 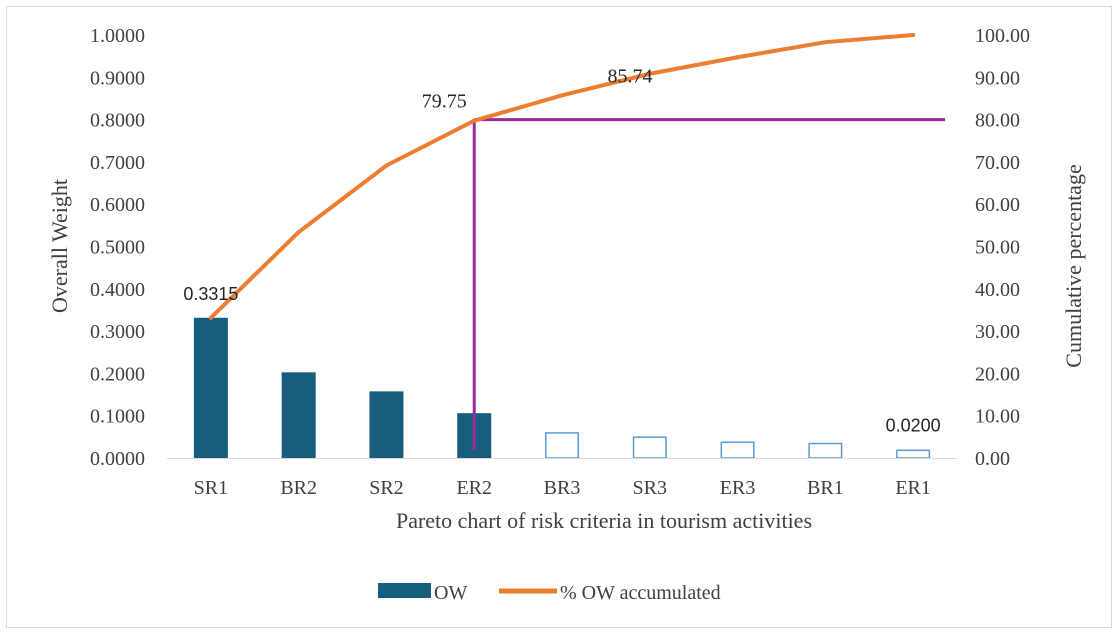 I want to click on y-tick-label: 0.6000, so click(x=117, y=205).